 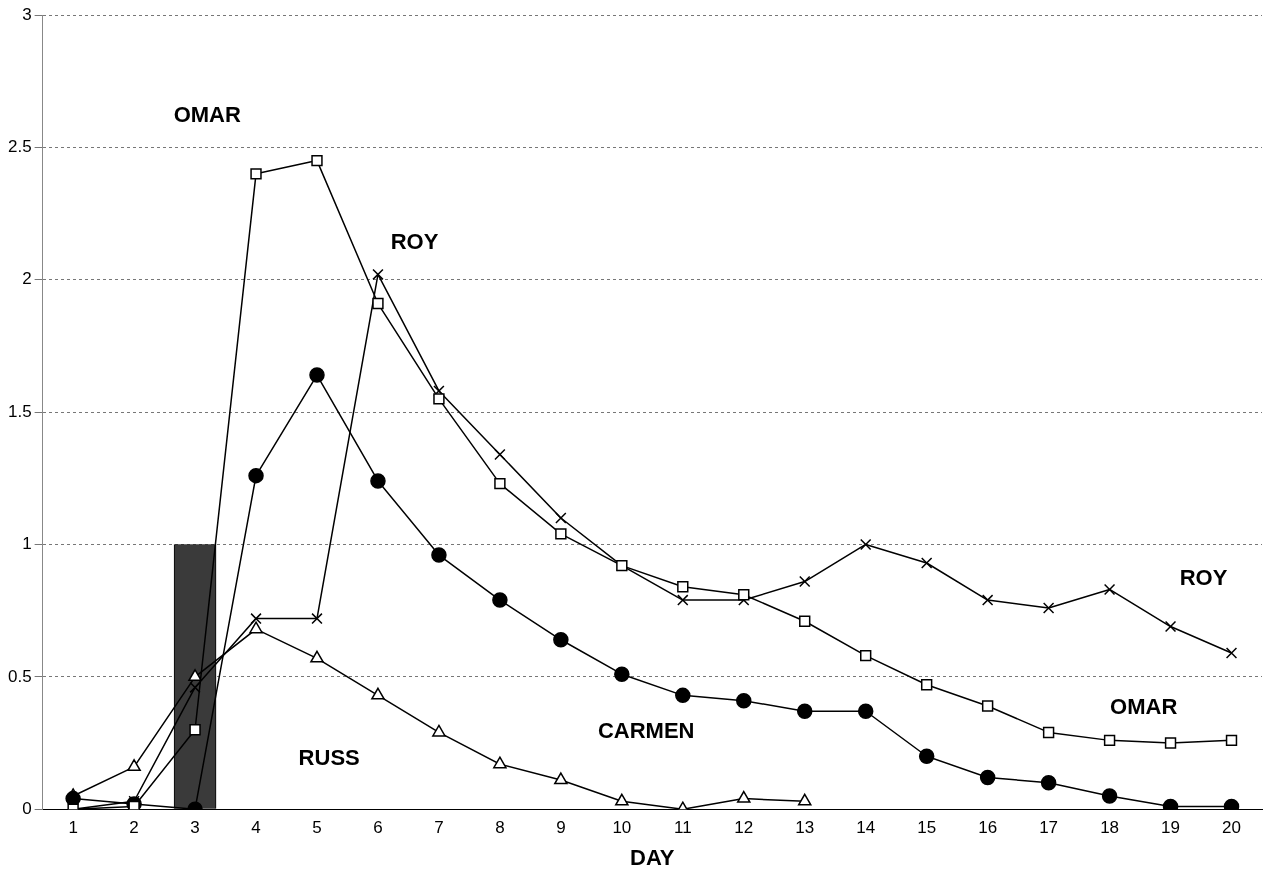 What do you see at coordinates (1049, 828) in the screenshot?
I see `x-tick-label: 17` at bounding box center [1049, 828].